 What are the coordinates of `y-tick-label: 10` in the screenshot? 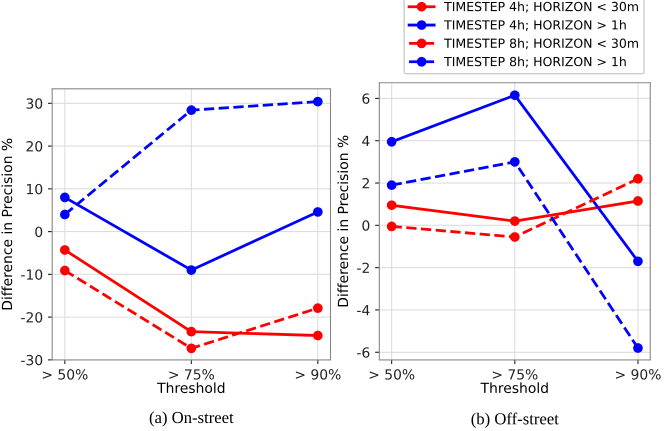 It's located at (34, 189).